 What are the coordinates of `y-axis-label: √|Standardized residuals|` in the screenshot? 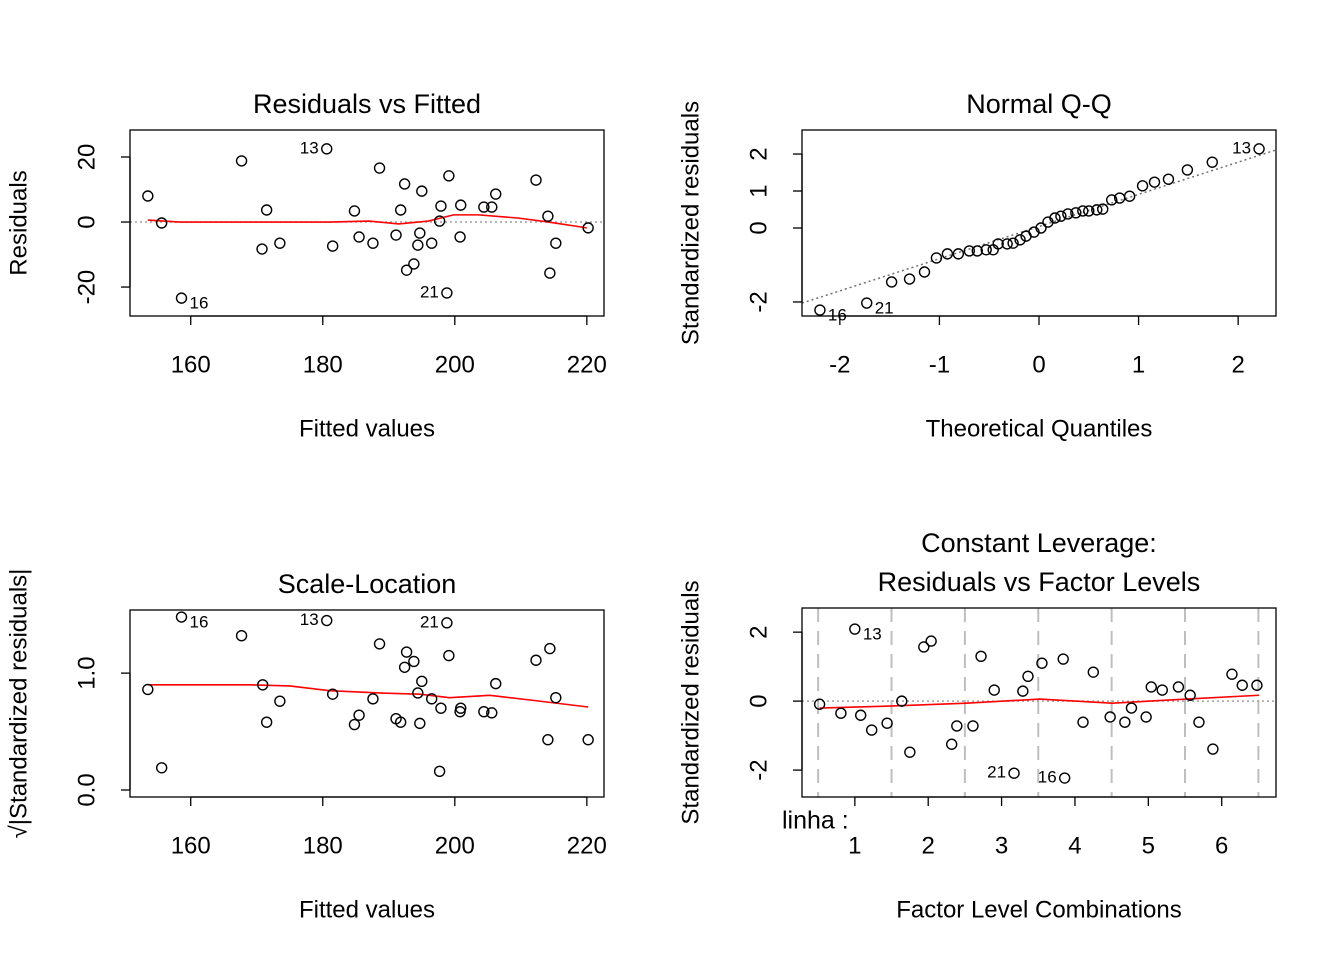 It's located at (18, 704).